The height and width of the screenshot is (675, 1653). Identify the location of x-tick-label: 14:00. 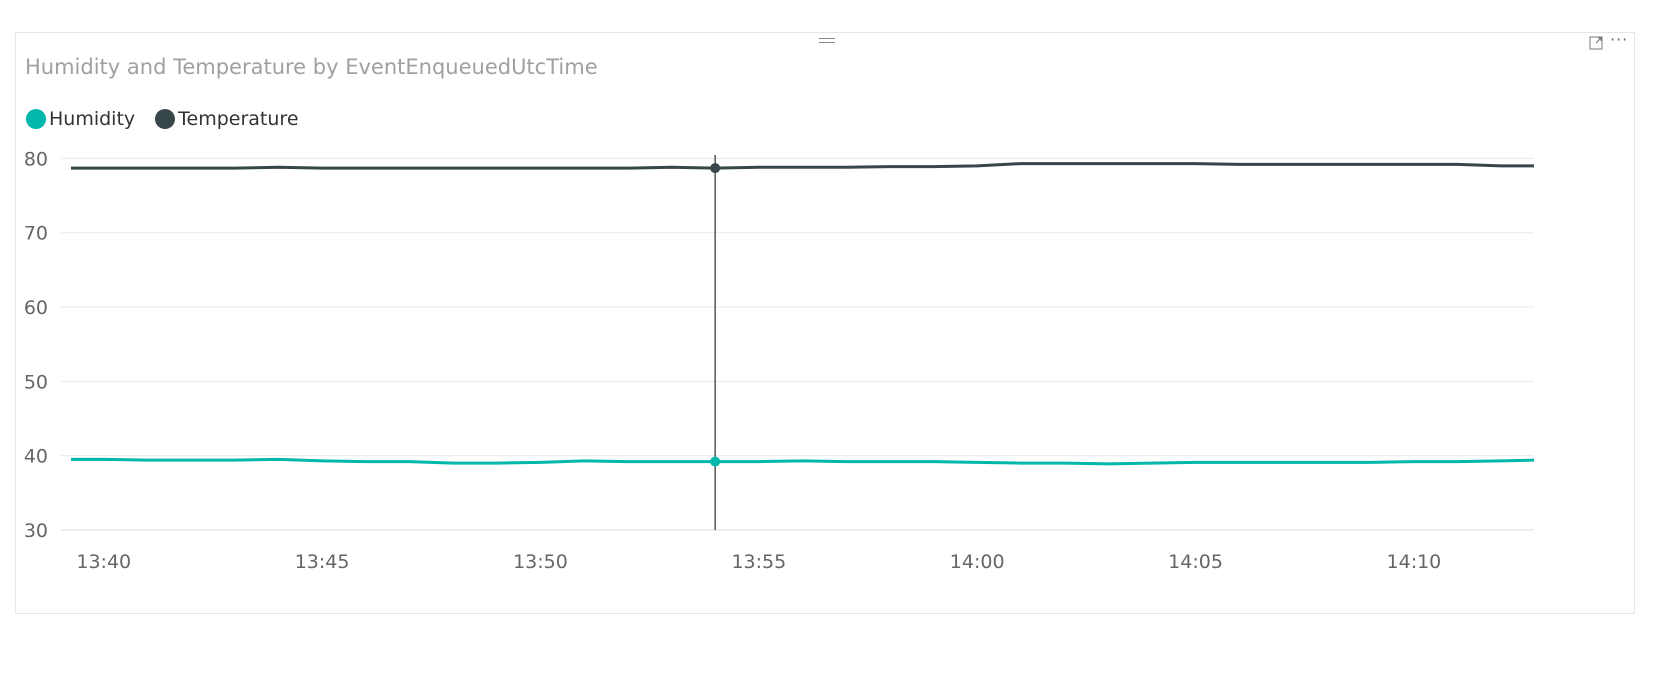
(977, 562).